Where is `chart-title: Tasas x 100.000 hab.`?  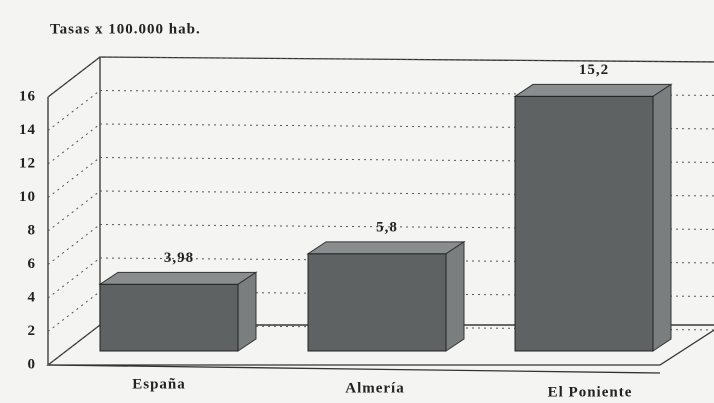
chart-title: Tasas x 100.000 hab. is located at coordinates (125, 29).